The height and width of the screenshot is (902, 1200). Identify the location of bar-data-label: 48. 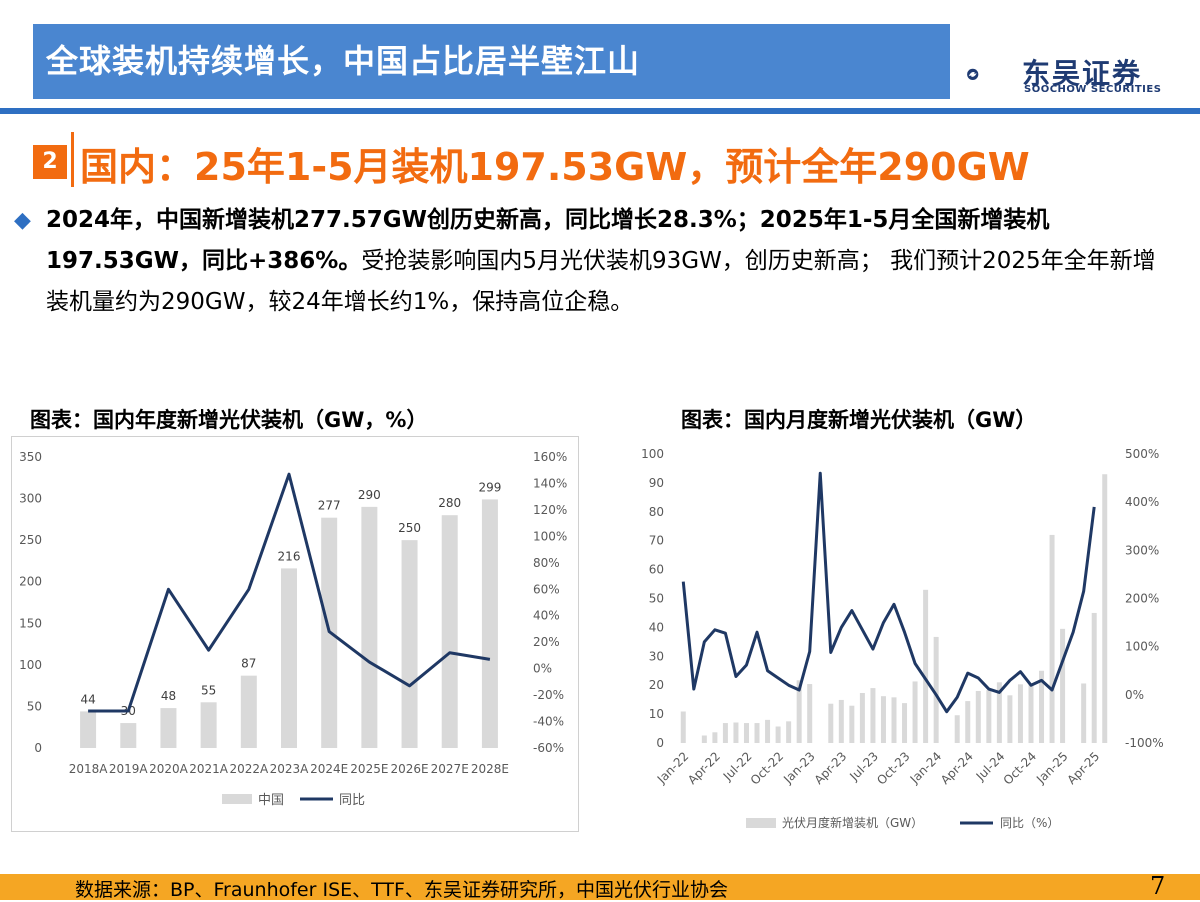
(168, 696).